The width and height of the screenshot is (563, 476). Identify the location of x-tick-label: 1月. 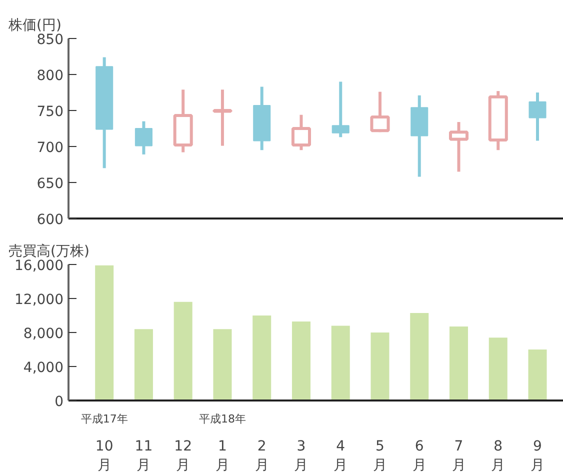
(222, 456).